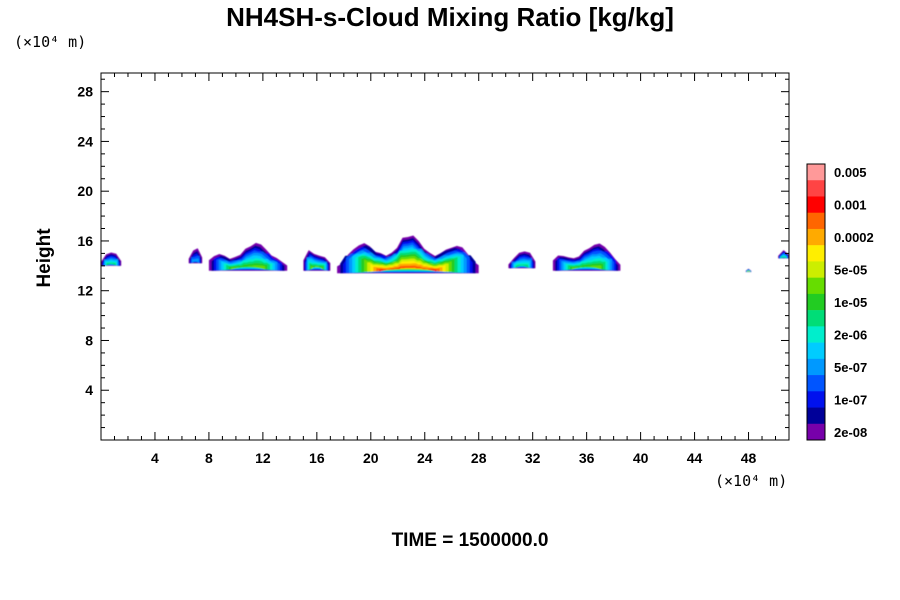 The image size is (900, 600). Describe the element at coordinates (850, 270) in the screenshot. I see `colorbar-label: 5e-05` at that location.